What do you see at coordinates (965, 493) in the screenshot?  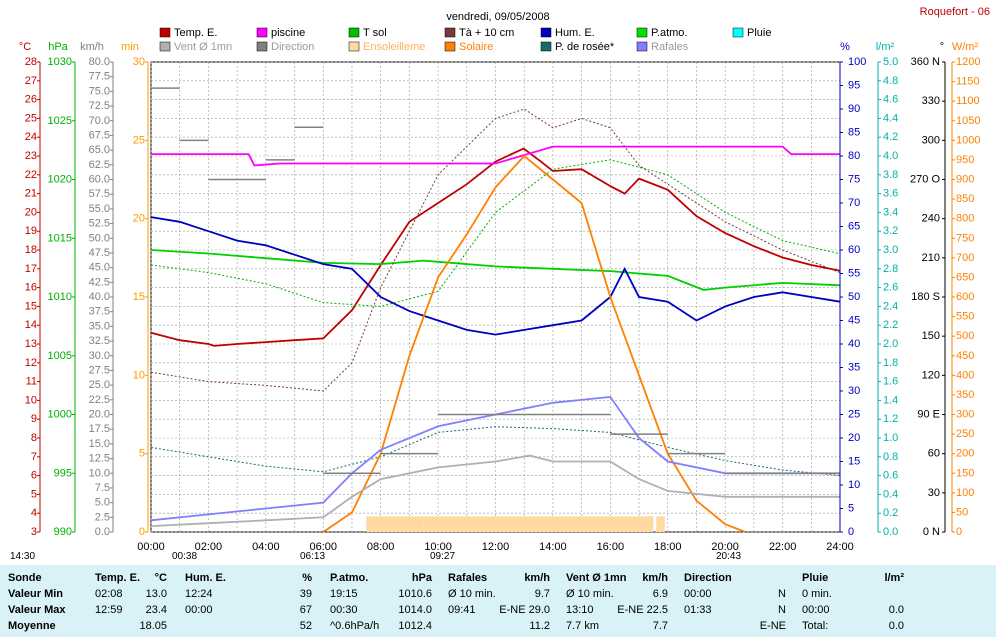 I see `axis-label-solar: 100` at bounding box center [965, 493].